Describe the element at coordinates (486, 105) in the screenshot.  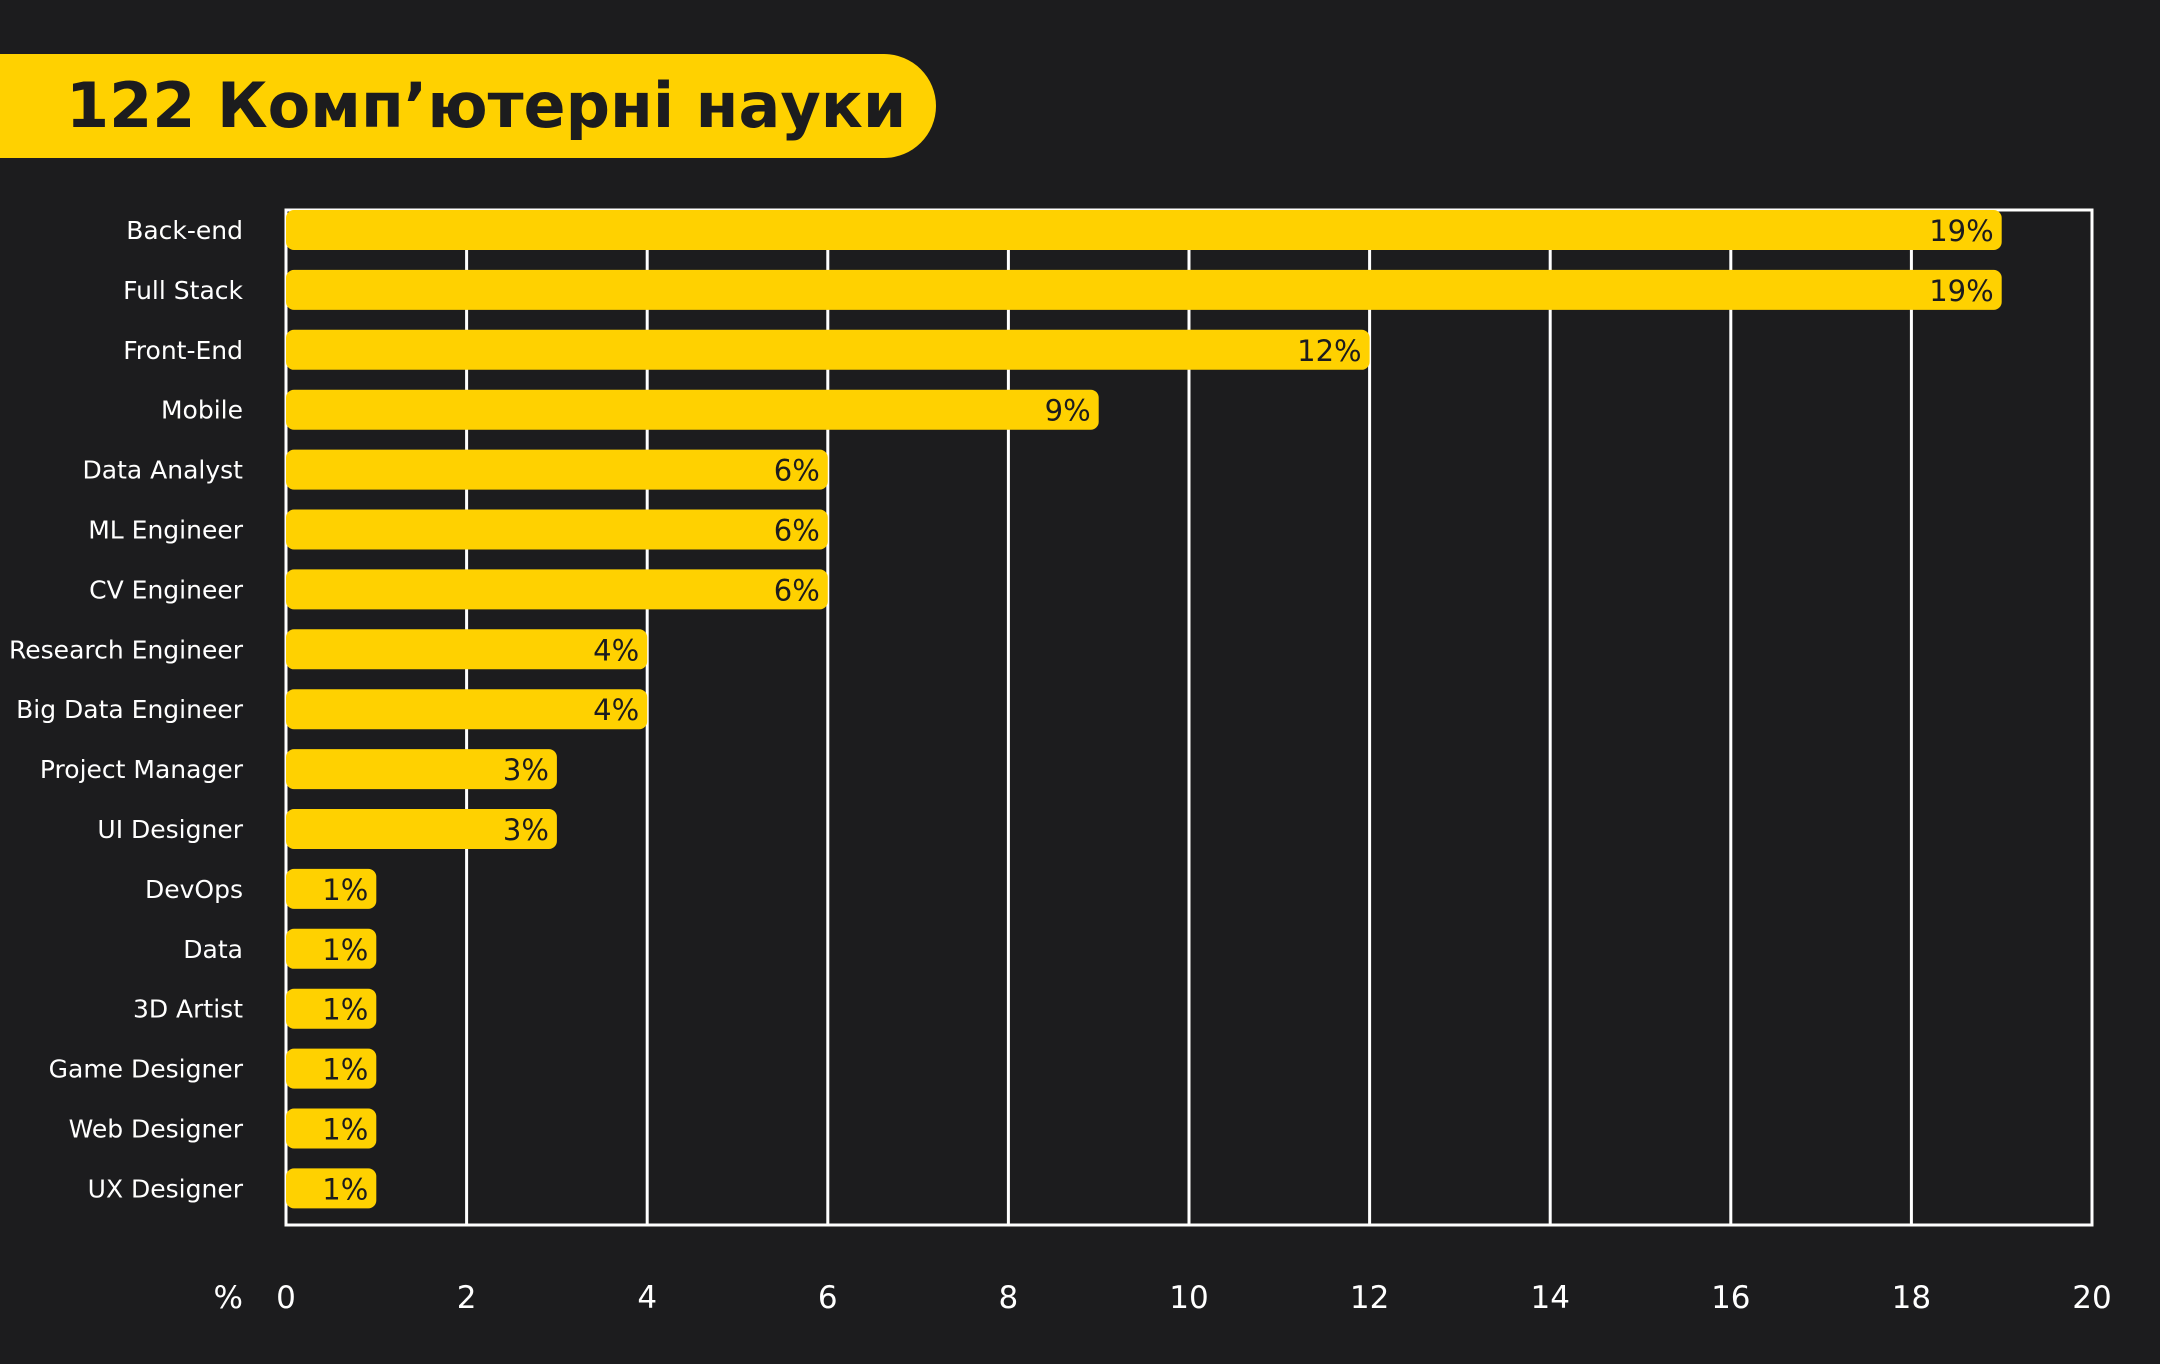
I see `page-title: 122 Комп’ютерні науки` at that location.